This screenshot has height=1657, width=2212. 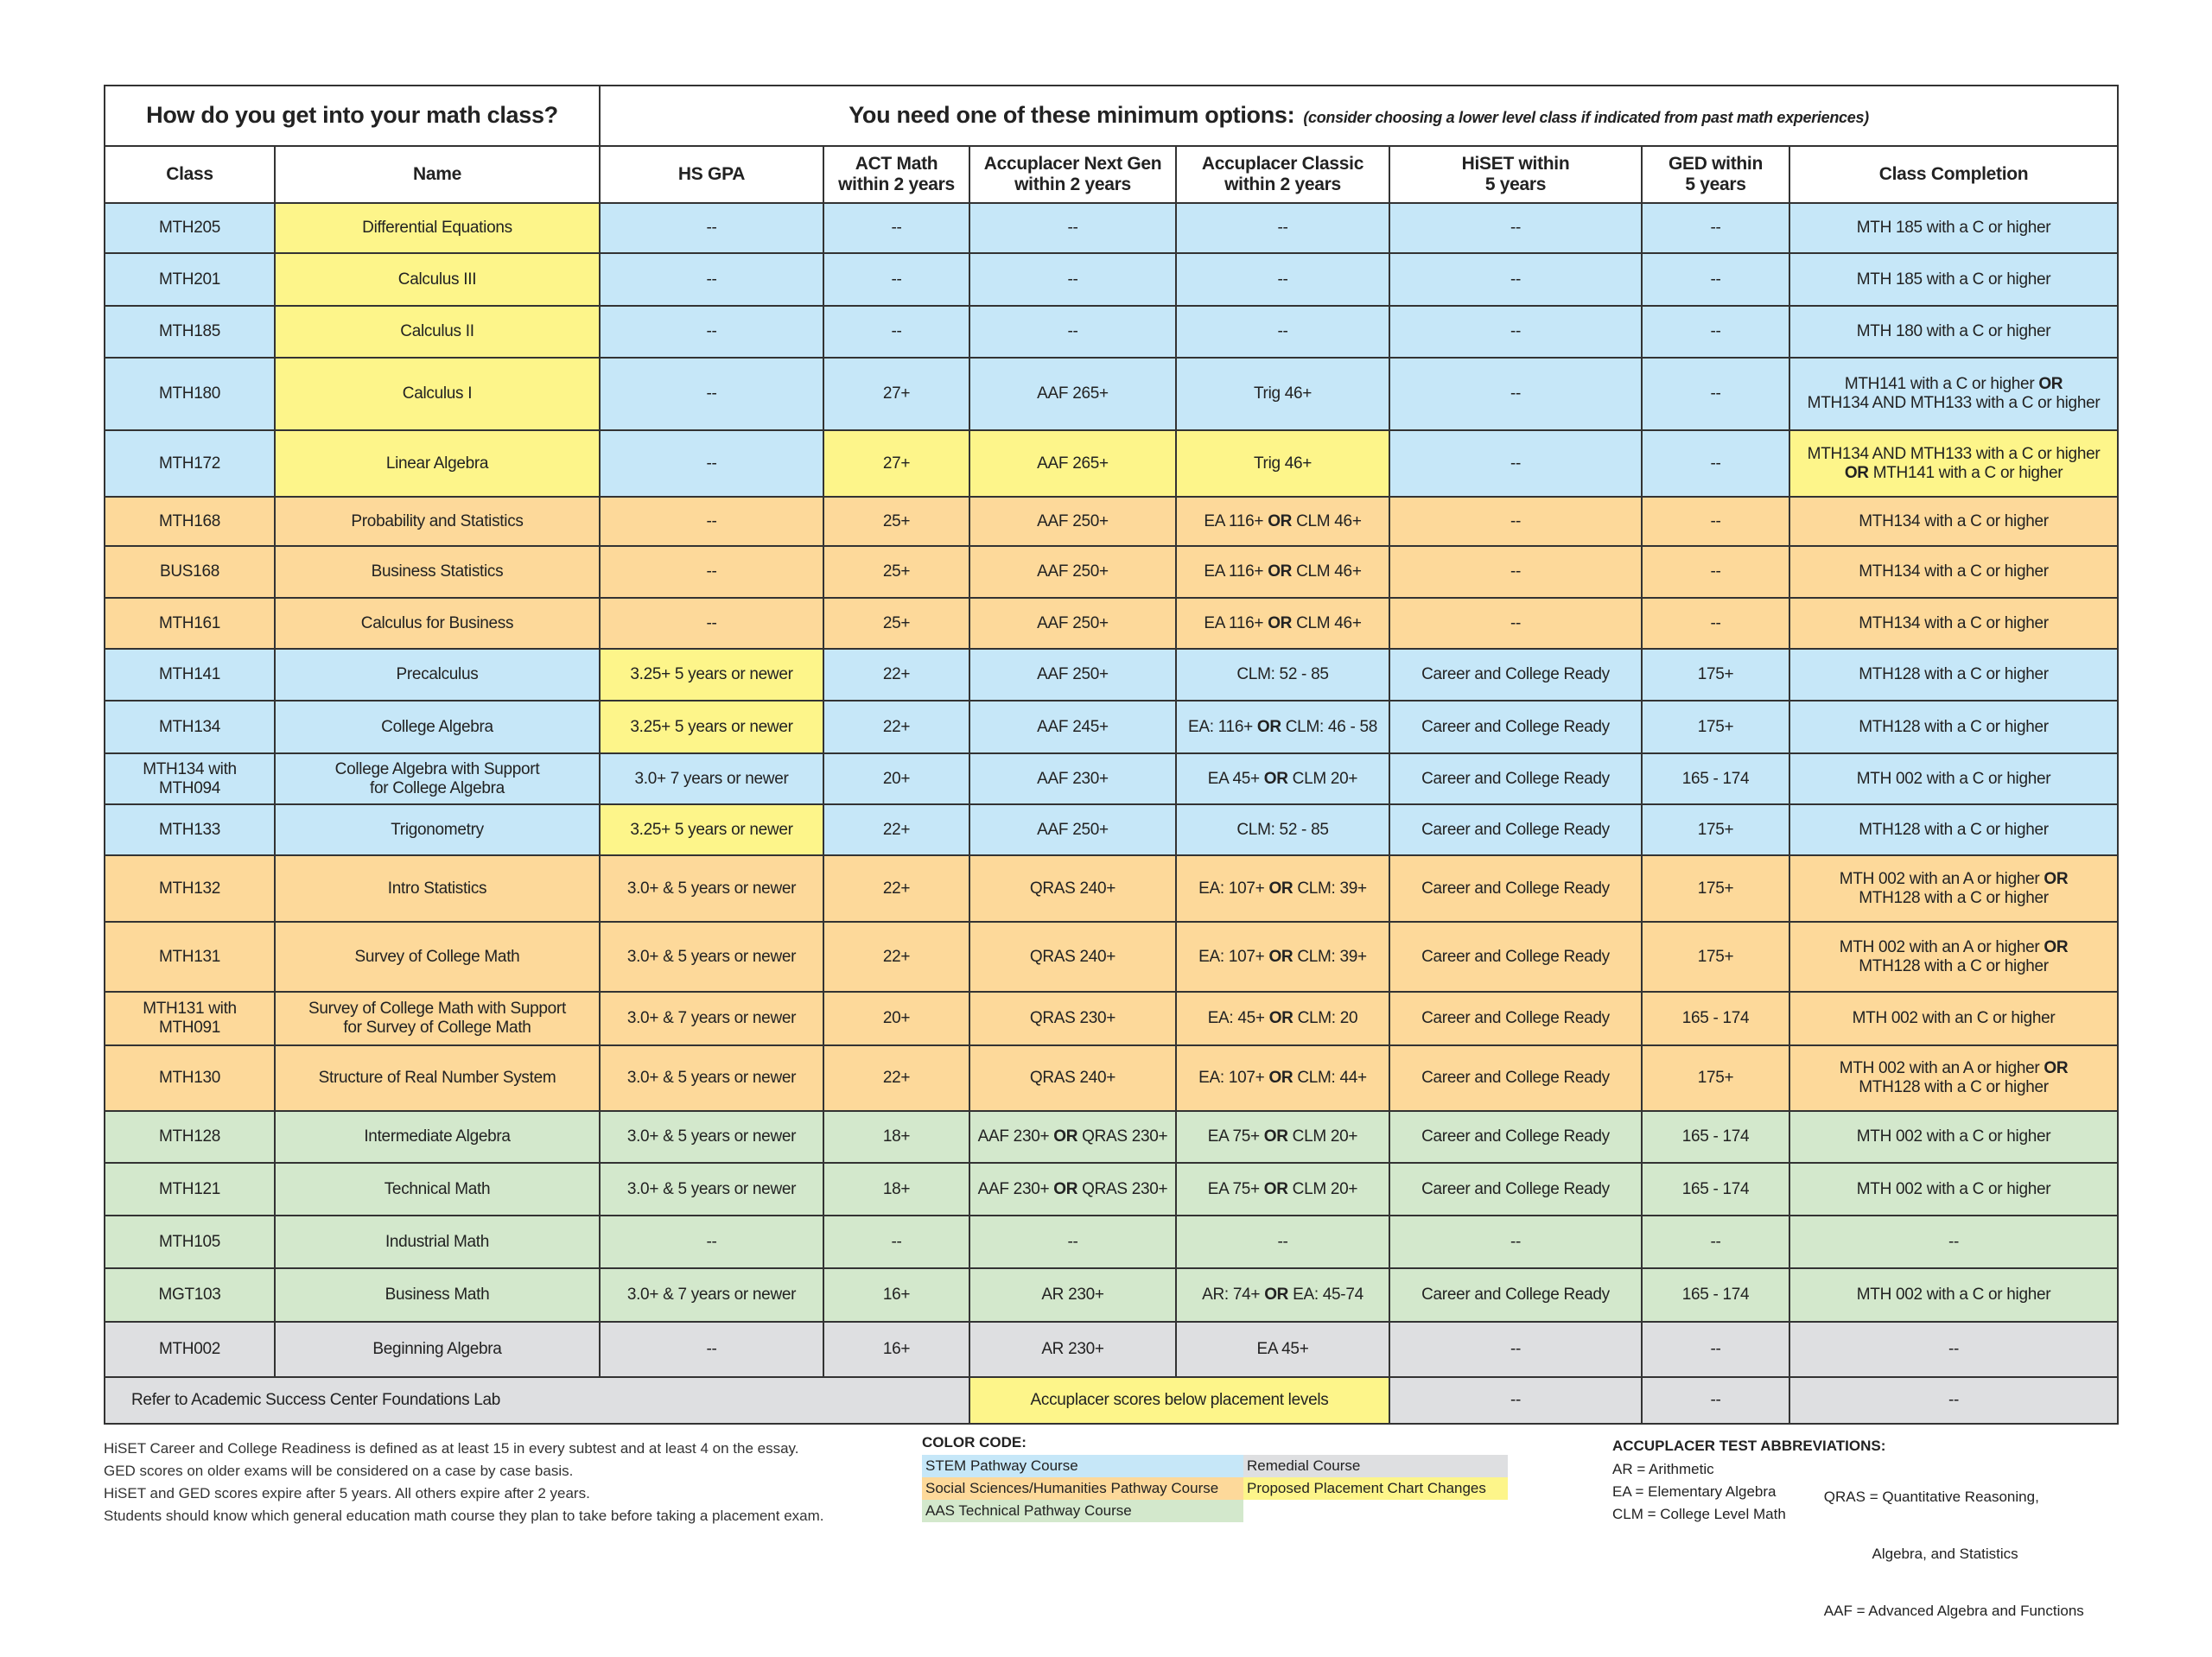 What do you see at coordinates (190, 829) in the screenshot?
I see `cell-class: MTH133` at bounding box center [190, 829].